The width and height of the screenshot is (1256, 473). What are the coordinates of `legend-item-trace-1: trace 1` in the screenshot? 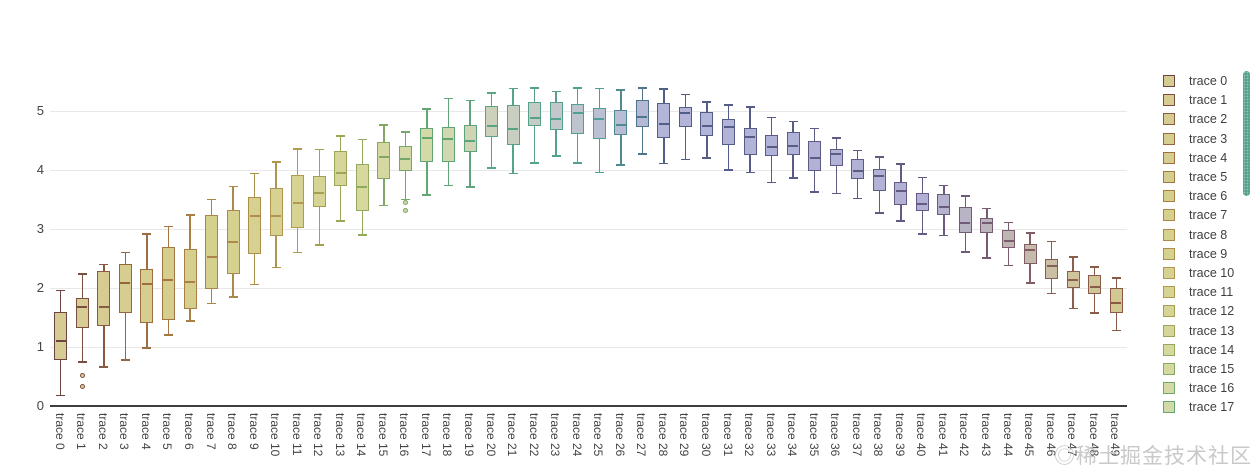 It's located at (1204, 101).